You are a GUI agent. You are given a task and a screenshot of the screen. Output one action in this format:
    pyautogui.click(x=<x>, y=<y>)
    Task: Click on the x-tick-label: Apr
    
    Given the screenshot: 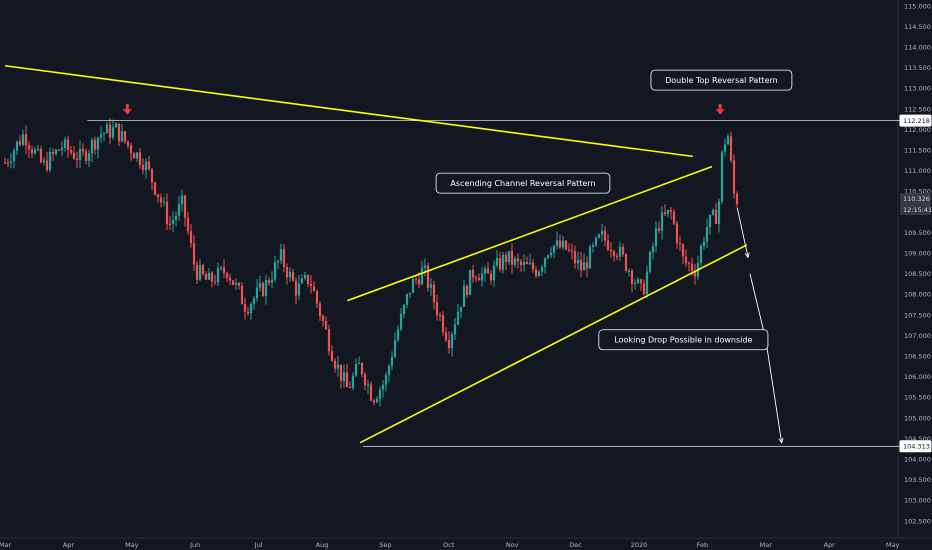 What is the action you would take?
    pyautogui.click(x=830, y=545)
    